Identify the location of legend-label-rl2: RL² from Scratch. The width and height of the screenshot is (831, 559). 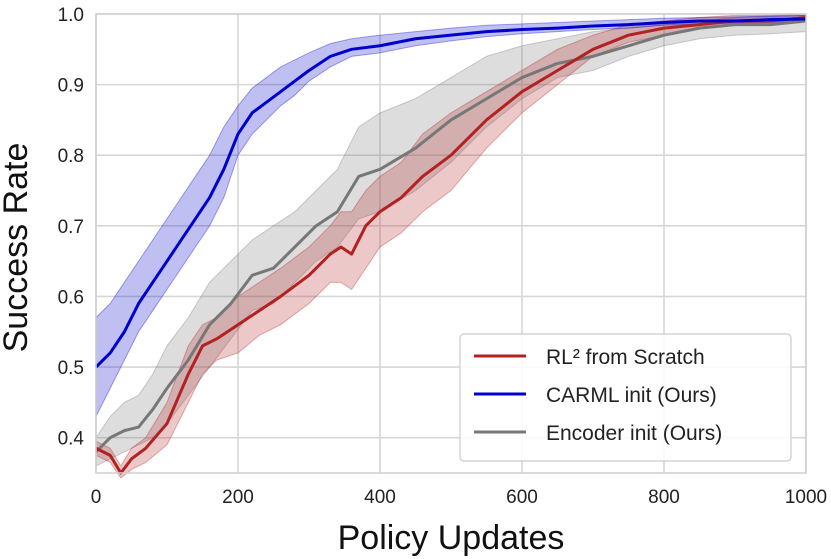
(625, 357).